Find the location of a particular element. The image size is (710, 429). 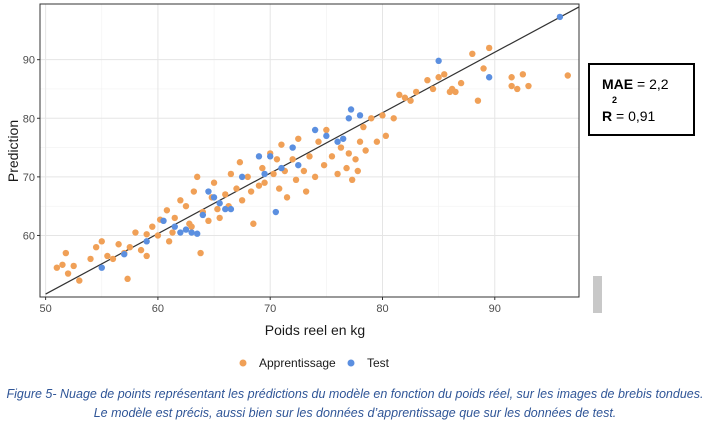

legend-swatch-apprentissage is located at coordinates (243, 363).